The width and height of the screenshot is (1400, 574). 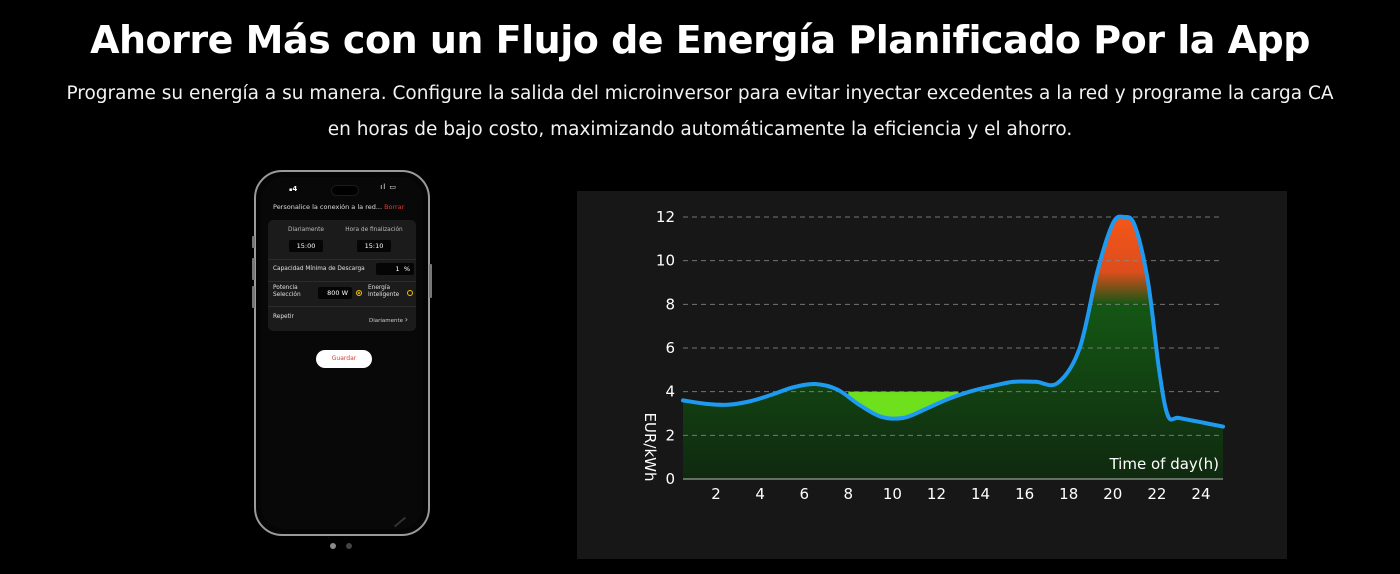 I want to click on x-tick-label: 6, so click(x=804, y=494).